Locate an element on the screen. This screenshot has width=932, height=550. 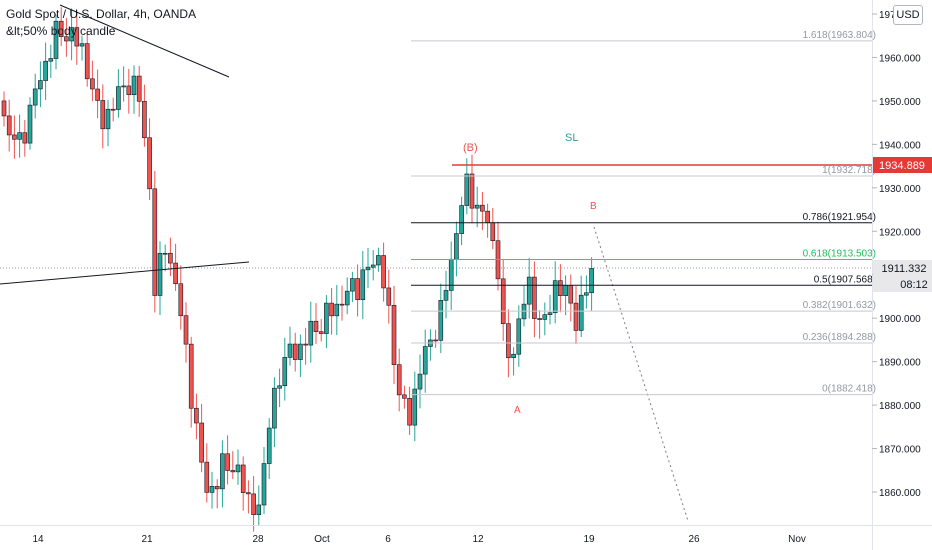
projection-line is located at coordinates (641, 374).